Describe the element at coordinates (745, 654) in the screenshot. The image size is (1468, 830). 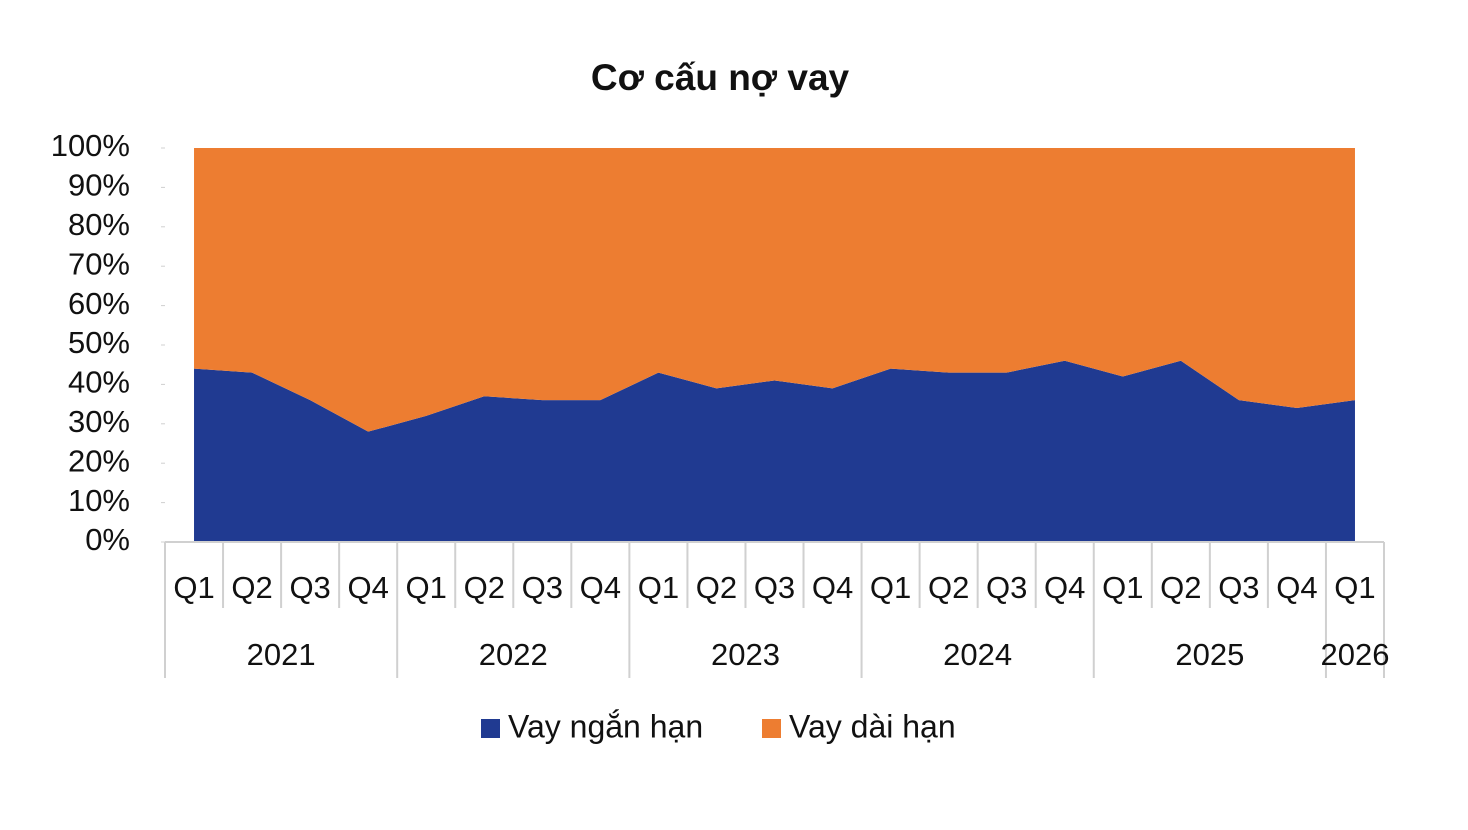
I see `x-group-label: 2023` at that location.